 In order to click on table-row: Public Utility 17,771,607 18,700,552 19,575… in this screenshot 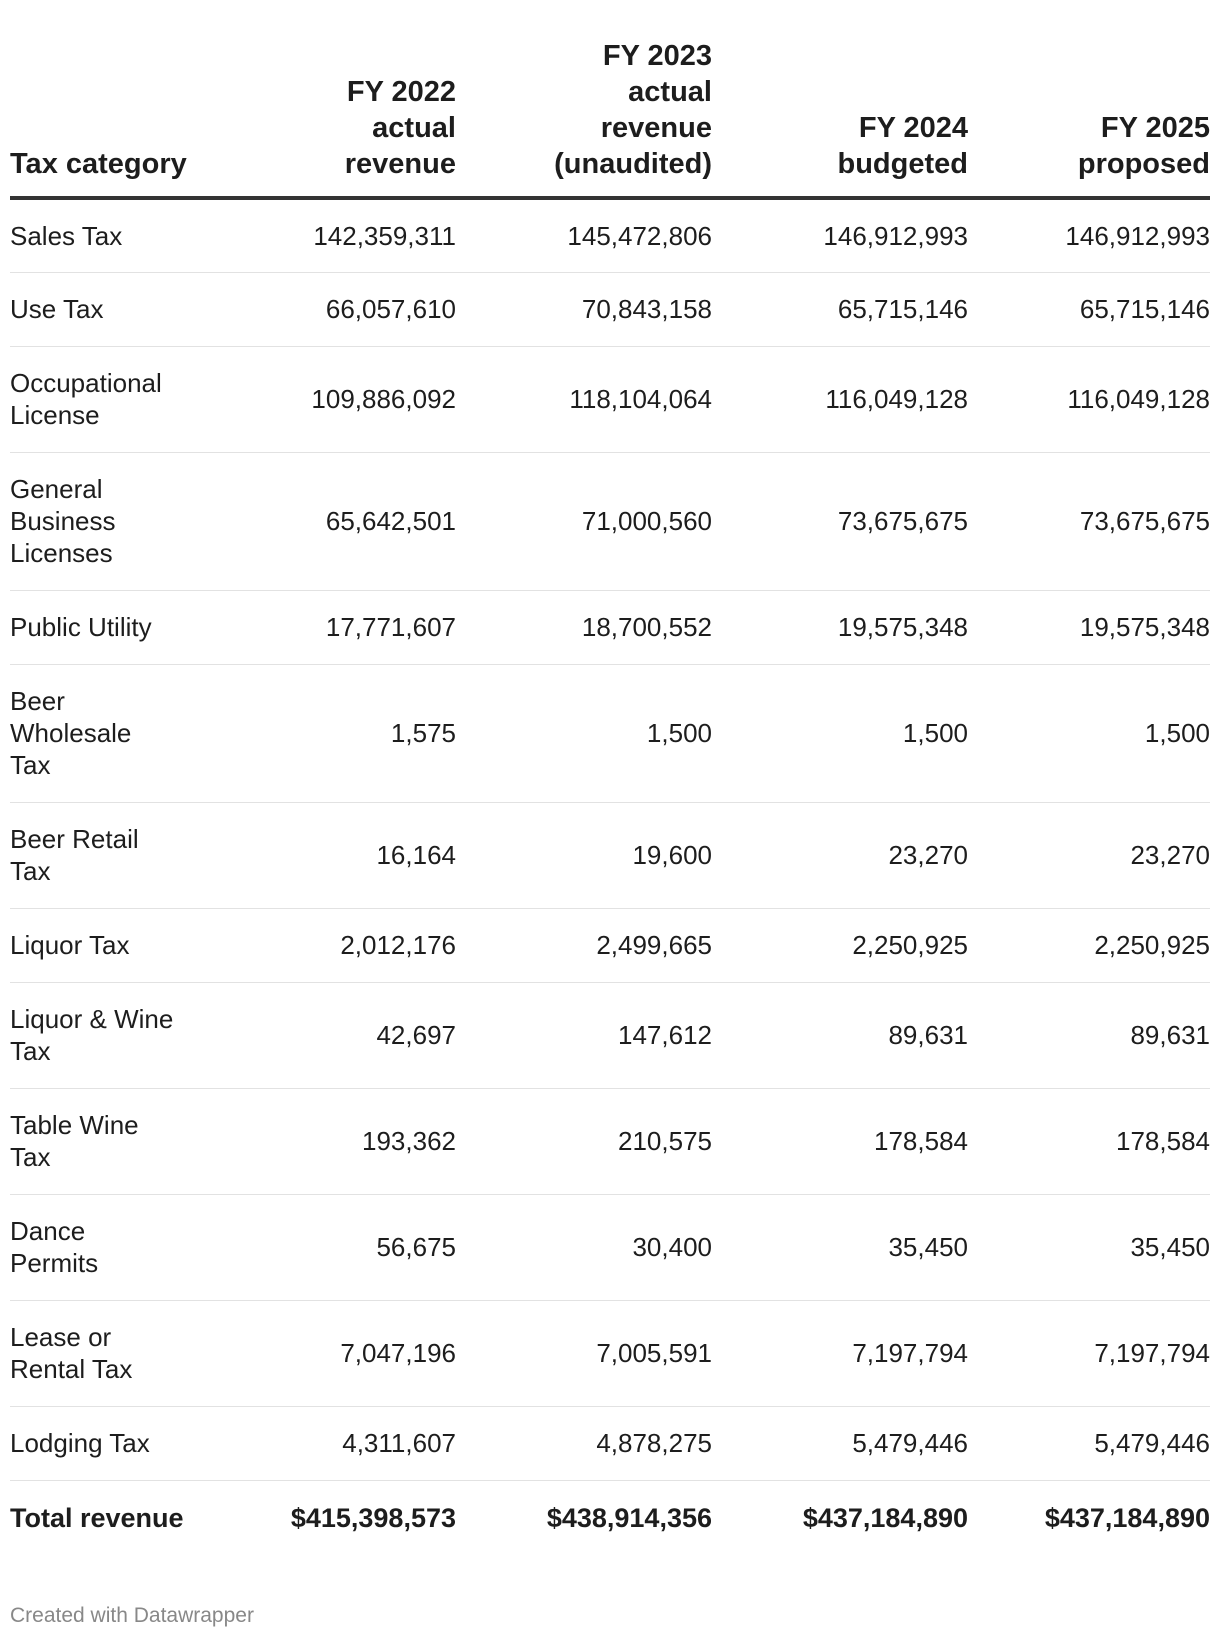, I will do `click(610, 627)`.